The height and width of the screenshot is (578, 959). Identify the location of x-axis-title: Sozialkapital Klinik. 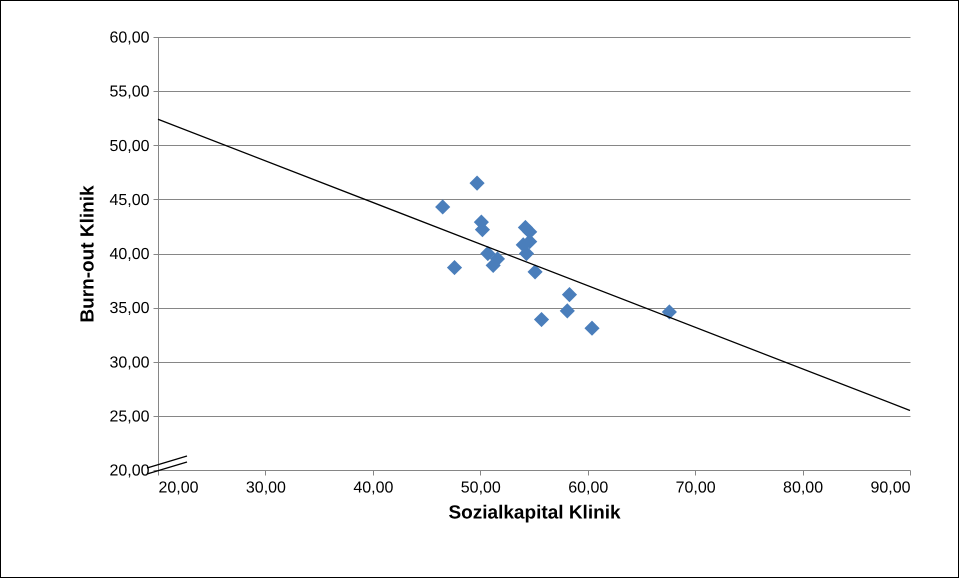
(534, 513).